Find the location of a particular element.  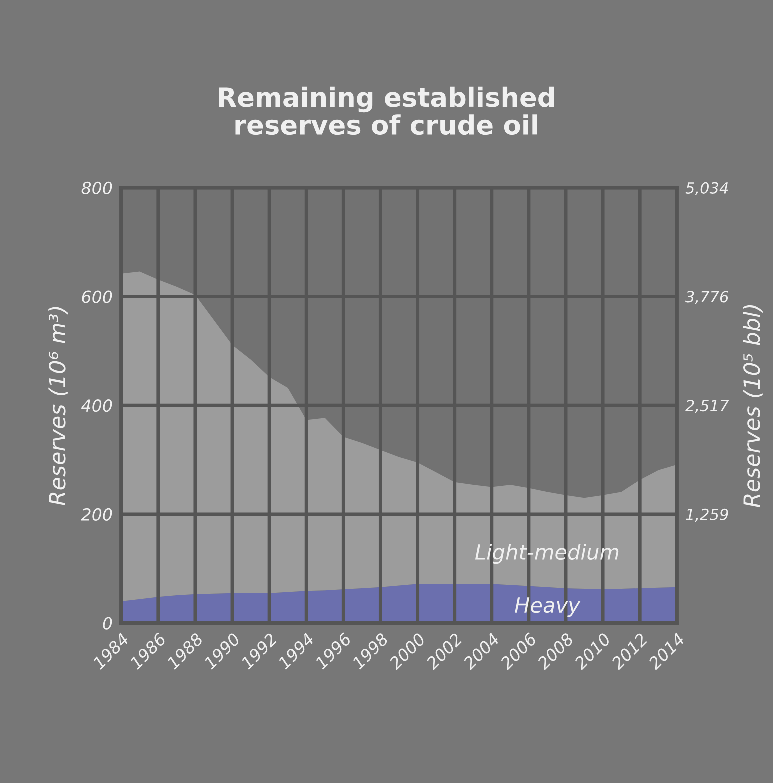

chart-title: Remaining established reserves of crude oil is located at coordinates (386, 111).